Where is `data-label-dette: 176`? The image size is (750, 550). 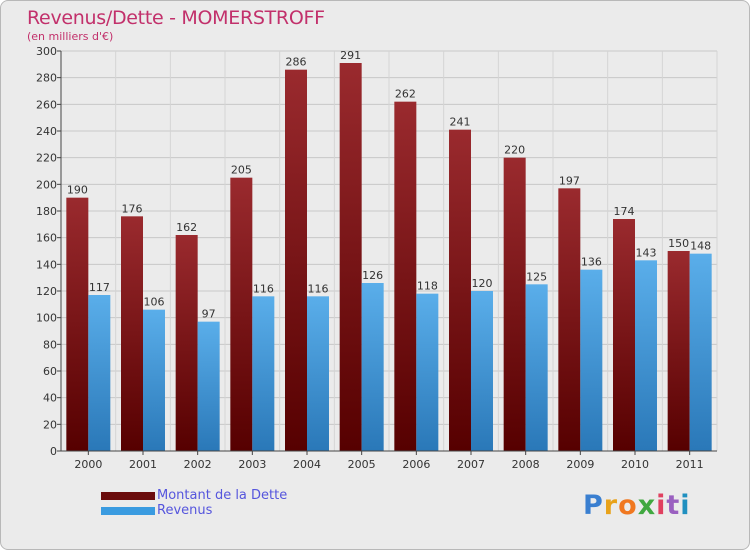 data-label-dette: 176 is located at coordinates (132, 208).